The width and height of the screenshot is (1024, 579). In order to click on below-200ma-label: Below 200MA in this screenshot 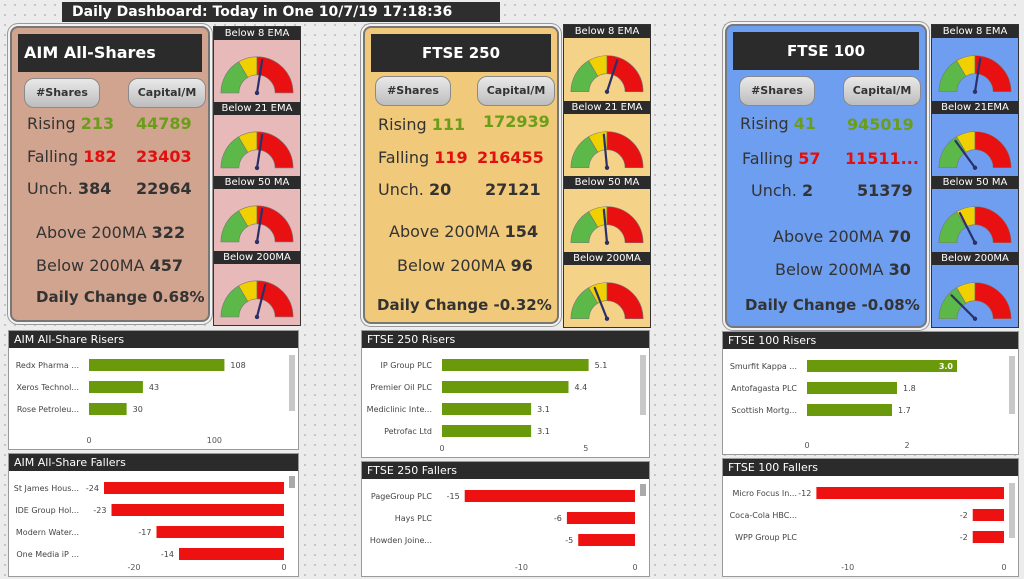, I will do `click(829, 269)`.